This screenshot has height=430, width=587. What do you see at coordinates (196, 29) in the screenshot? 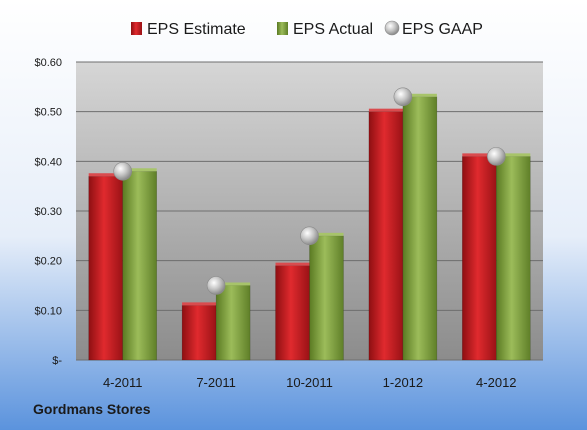
I see `legend-eps-estimate-label: EPS Estimate` at bounding box center [196, 29].